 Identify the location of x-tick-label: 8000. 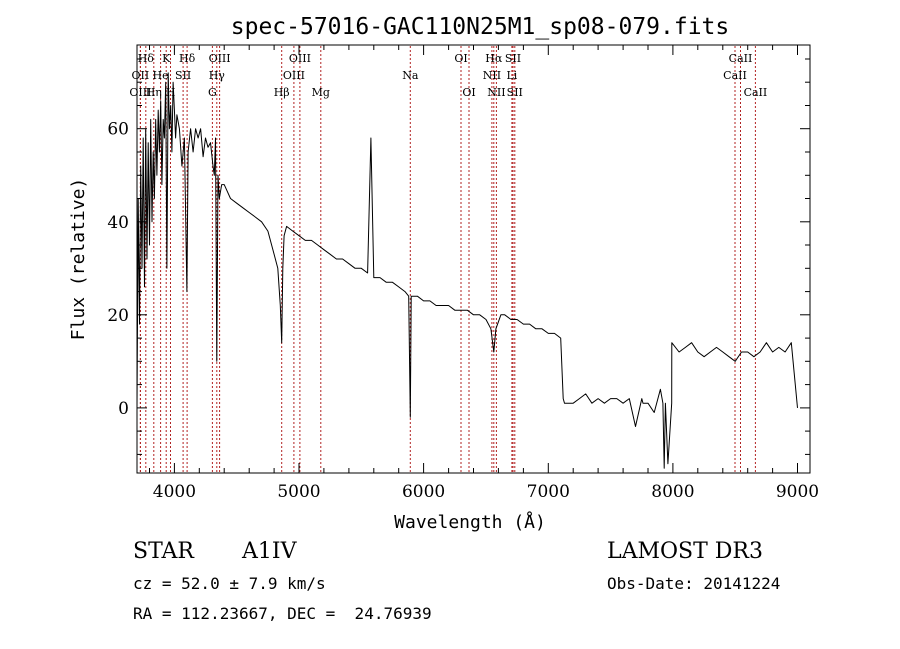
(672, 492).